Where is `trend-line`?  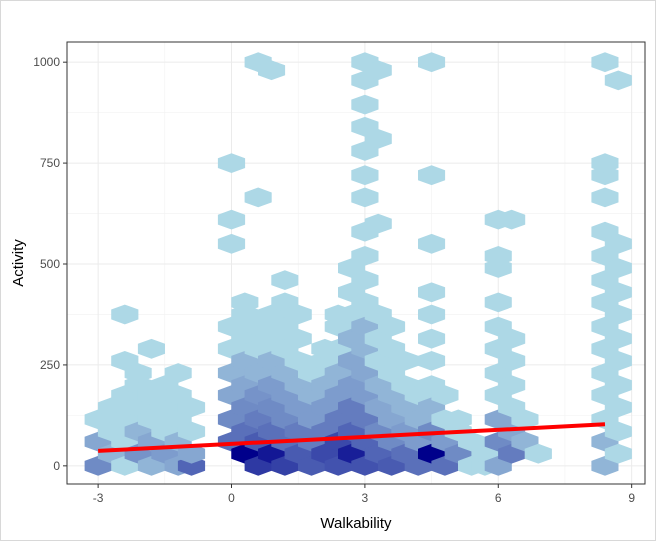
trend-line is located at coordinates (352, 437).